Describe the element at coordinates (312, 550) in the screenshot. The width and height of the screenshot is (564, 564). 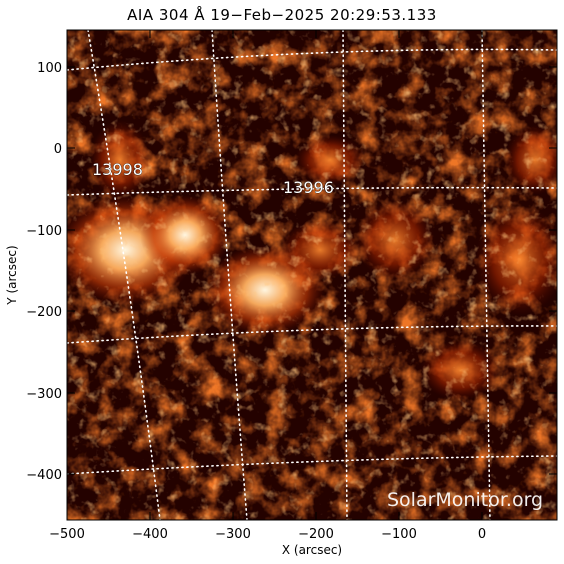
I see `x-axis-label: X (arcsec)` at that location.